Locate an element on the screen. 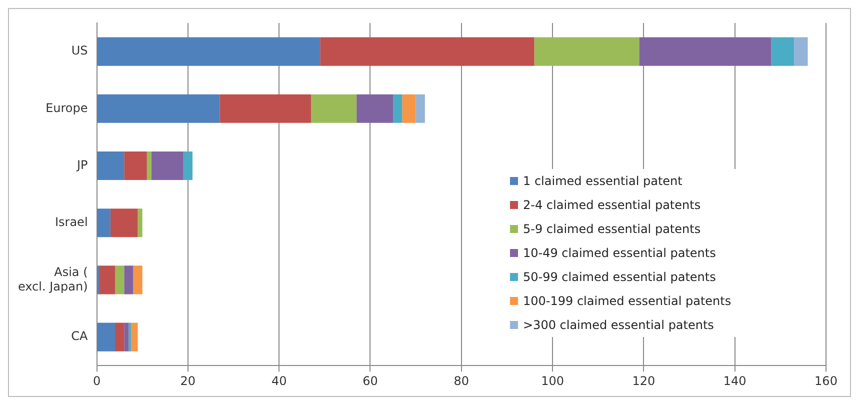 The image size is (859, 405). x-tick-label: 160 is located at coordinates (826, 381).